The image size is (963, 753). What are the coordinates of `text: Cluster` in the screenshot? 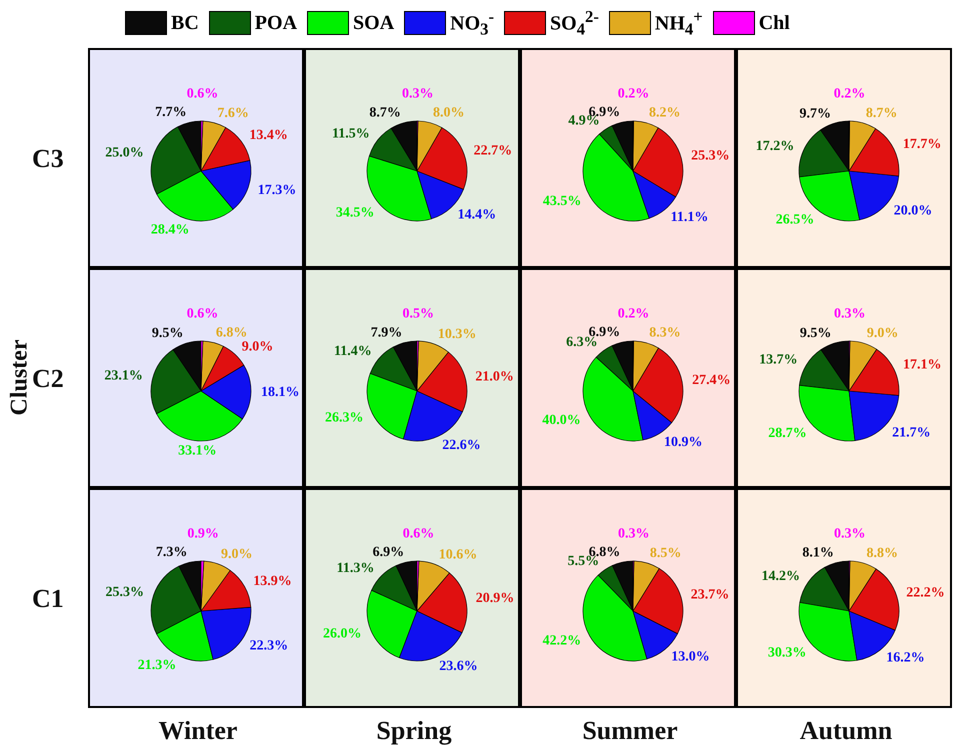 It's located at (19, 378).